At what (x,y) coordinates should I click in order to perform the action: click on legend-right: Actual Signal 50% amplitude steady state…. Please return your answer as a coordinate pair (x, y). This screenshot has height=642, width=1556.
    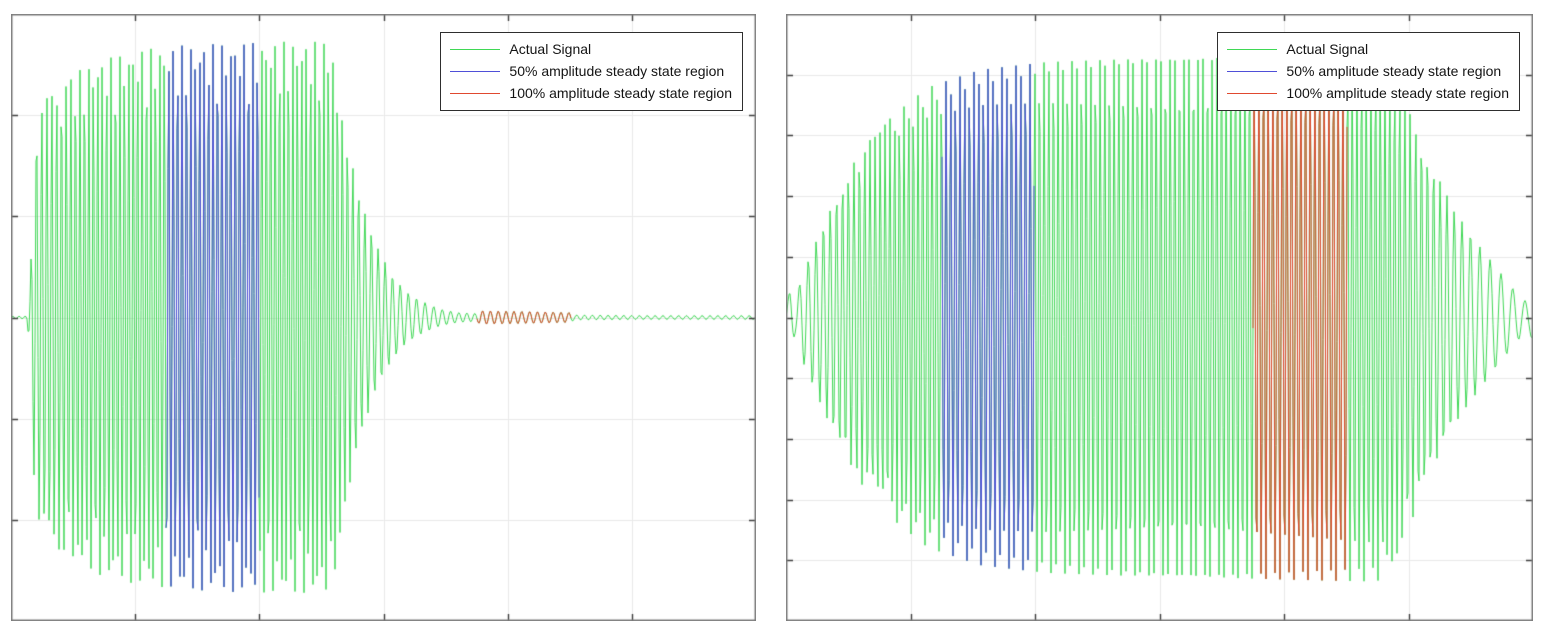
    Looking at the image, I should click on (1368, 71).